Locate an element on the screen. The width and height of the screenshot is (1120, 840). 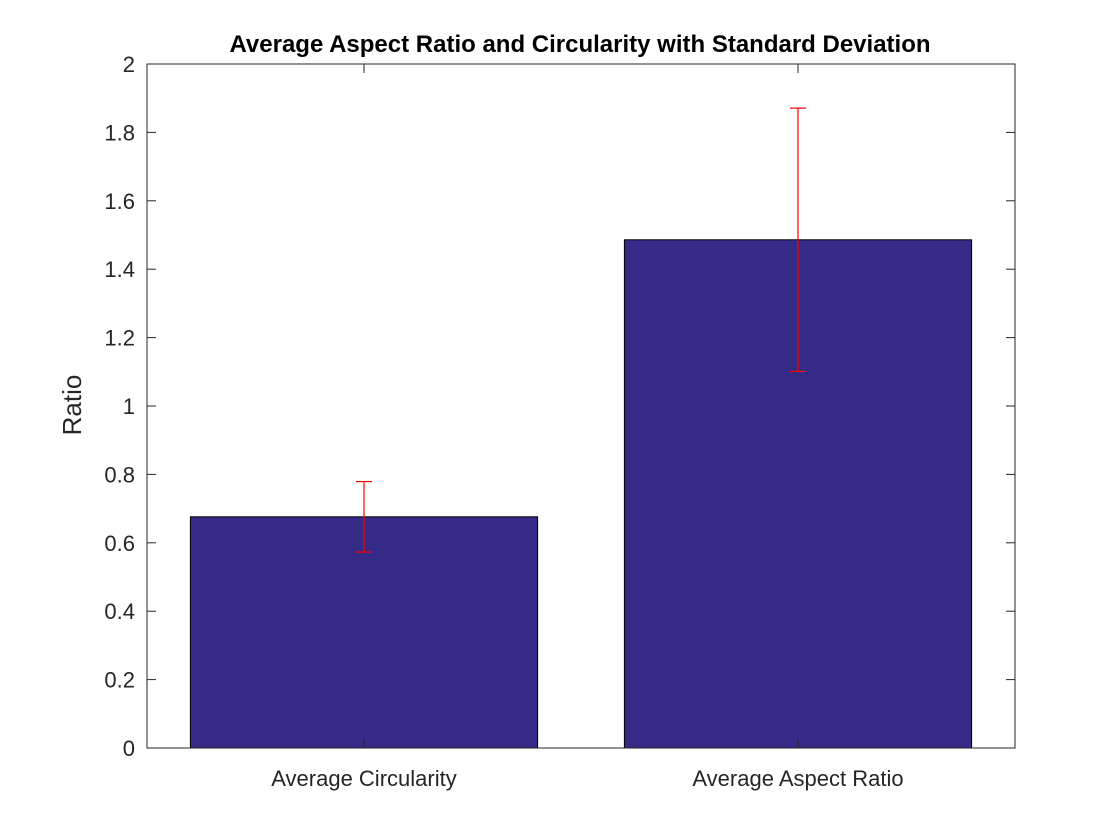
y-tick-label: 0.4 is located at coordinates (119, 611).